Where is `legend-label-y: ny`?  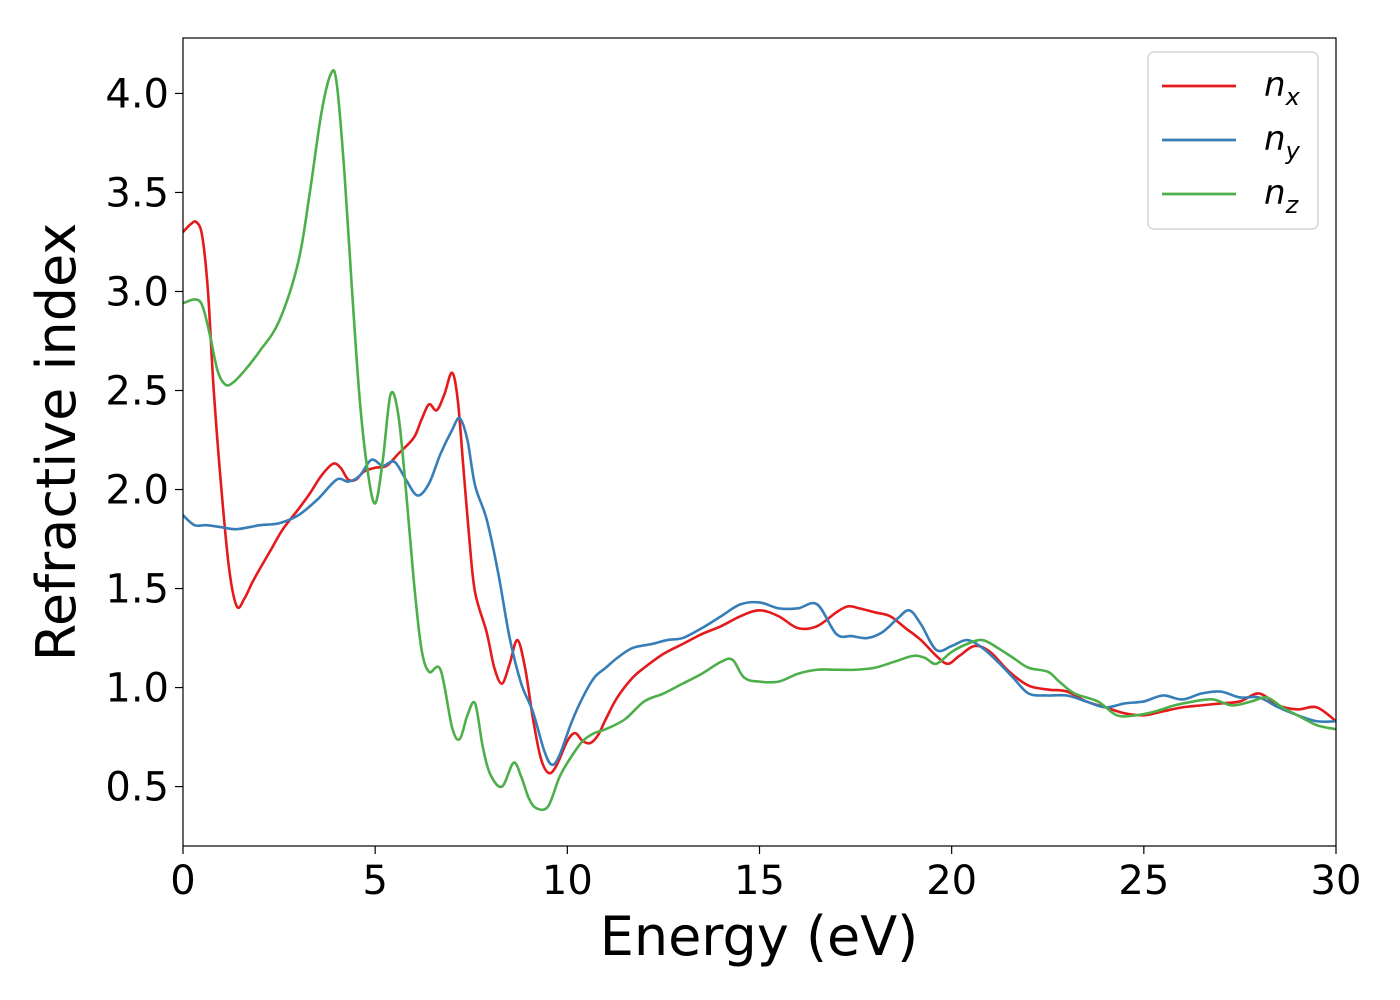
legend-label-y: ny is located at coordinates (1282, 142).